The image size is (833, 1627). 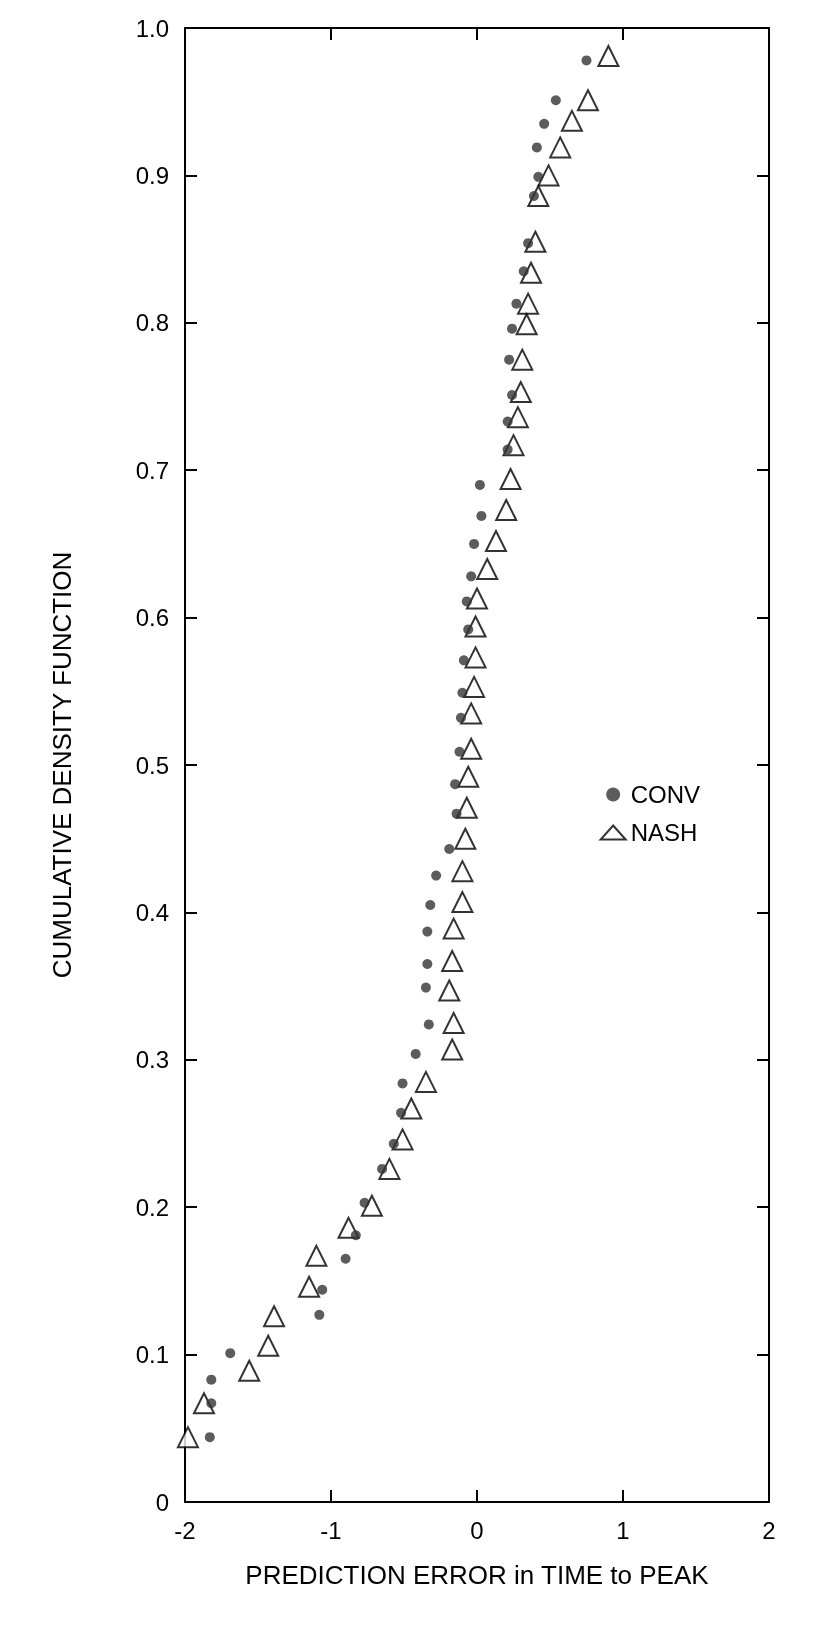 I want to click on y-tick-label: 0.6, so click(x=152, y=618).